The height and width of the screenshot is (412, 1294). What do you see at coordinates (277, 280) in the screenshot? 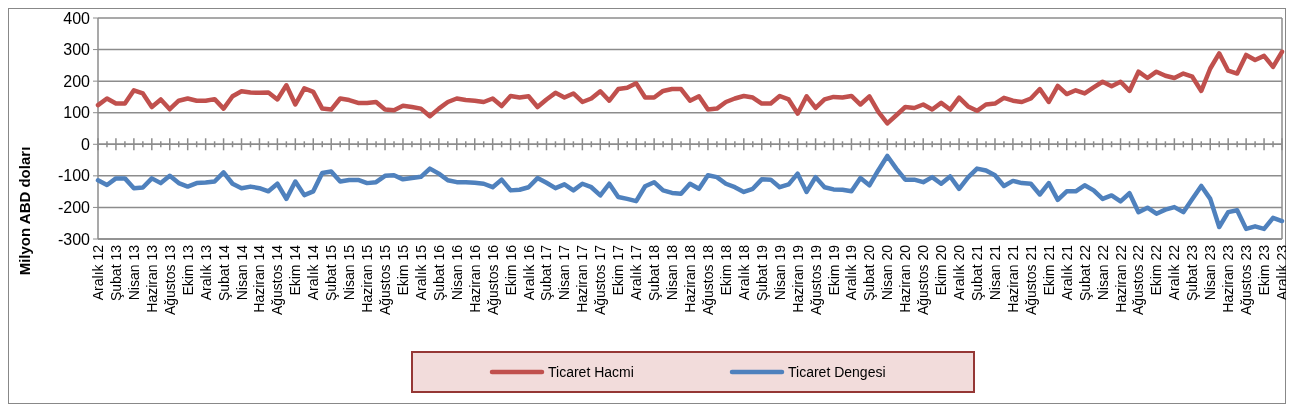
I see `x-tick-label: Ağustos 14` at bounding box center [277, 280].